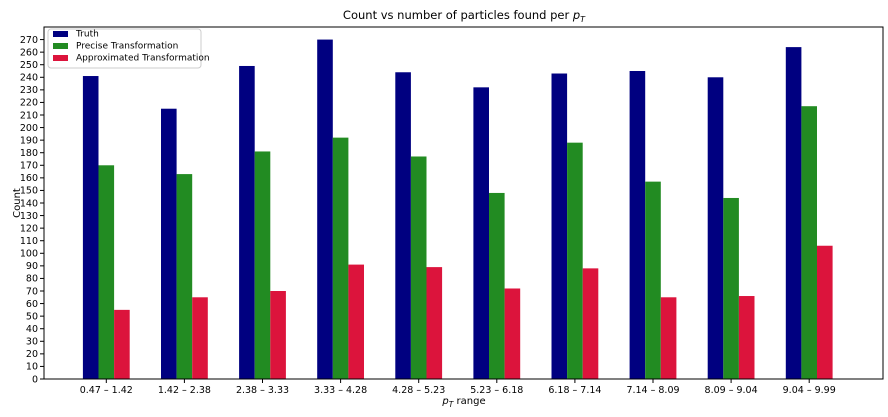 This screenshot has width=888, height=417. I want to click on y-tick-label: 10, so click(32, 367).